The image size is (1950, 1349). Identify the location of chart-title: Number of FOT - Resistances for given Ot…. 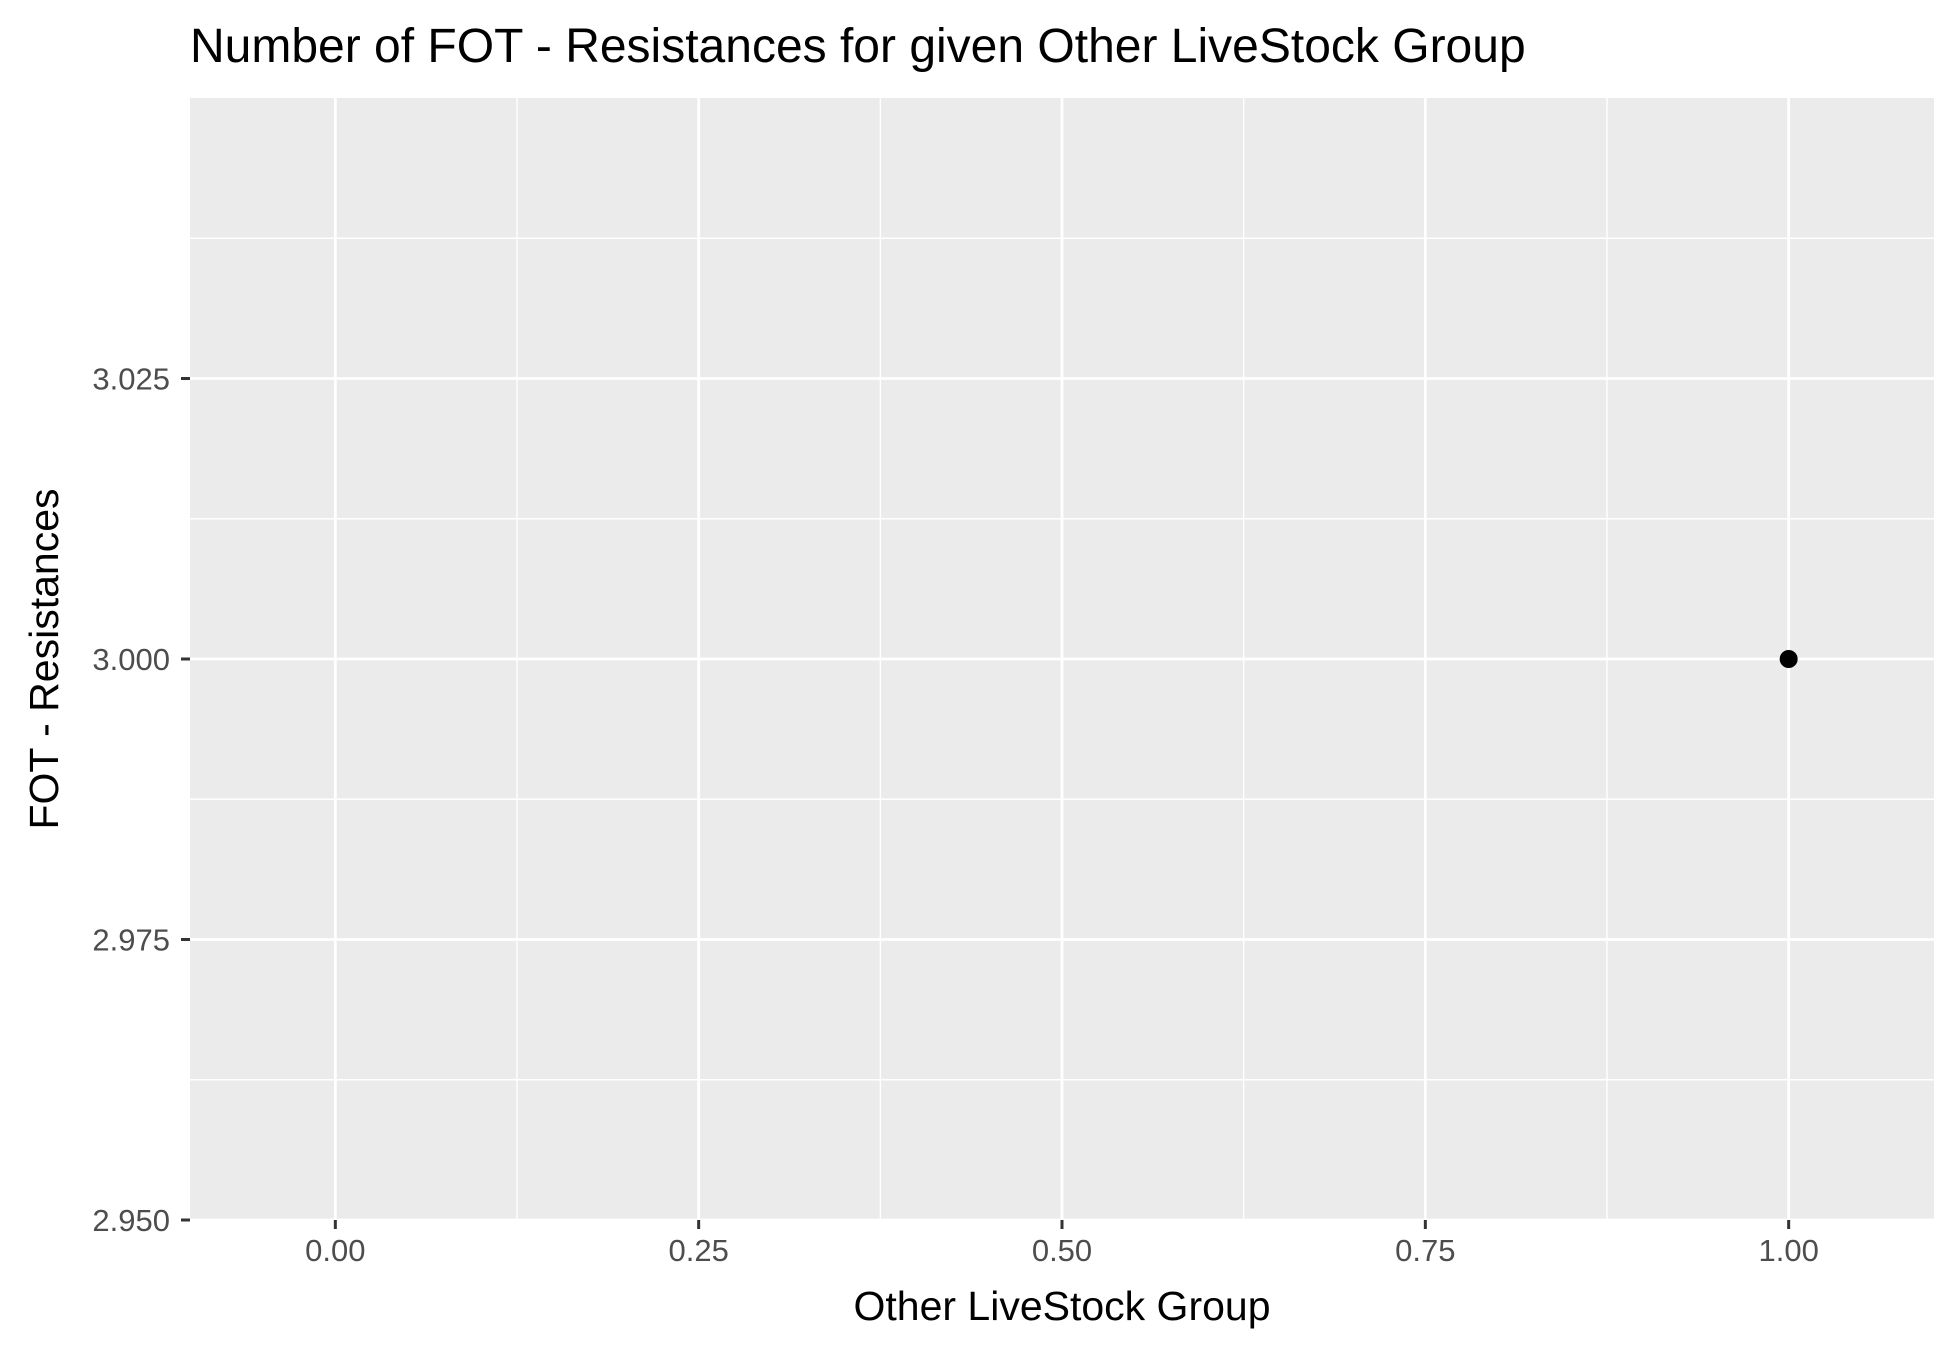
(858, 46).